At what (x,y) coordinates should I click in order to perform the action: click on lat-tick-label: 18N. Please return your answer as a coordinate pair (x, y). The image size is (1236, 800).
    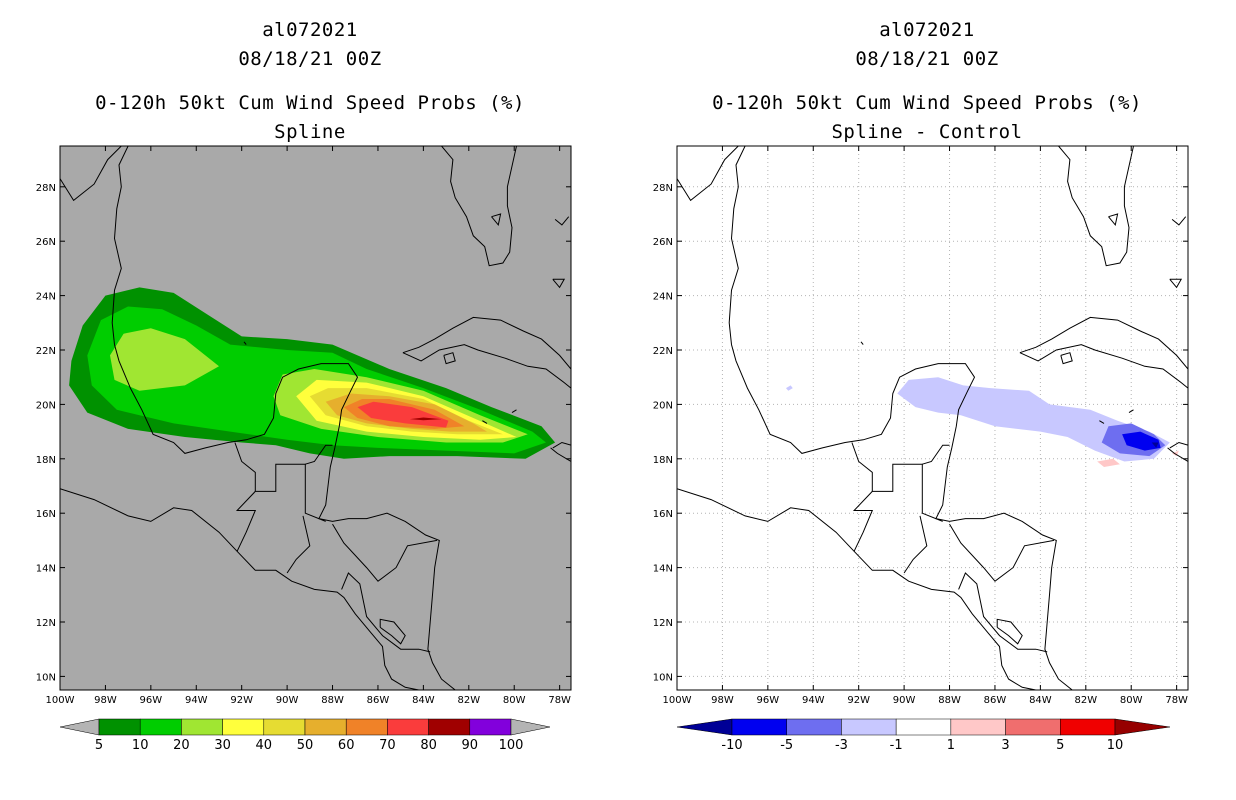
    Looking at the image, I should click on (46, 460).